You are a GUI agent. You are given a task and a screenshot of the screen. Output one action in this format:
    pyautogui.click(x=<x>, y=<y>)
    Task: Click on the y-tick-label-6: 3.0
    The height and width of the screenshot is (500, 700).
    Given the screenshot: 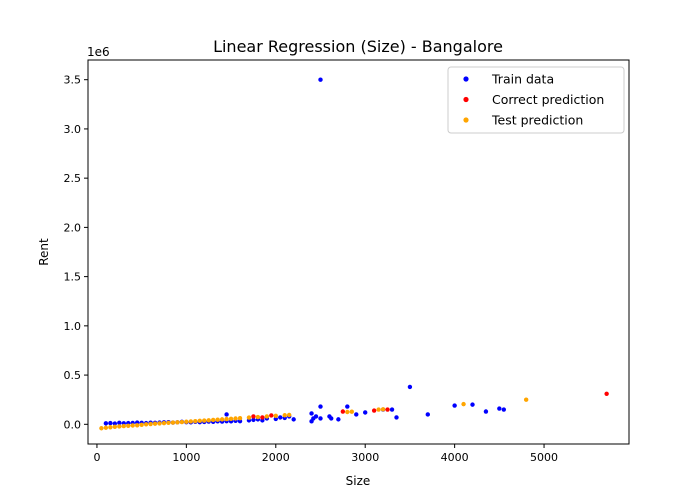 What is the action you would take?
    pyautogui.click(x=73, y=129)
    